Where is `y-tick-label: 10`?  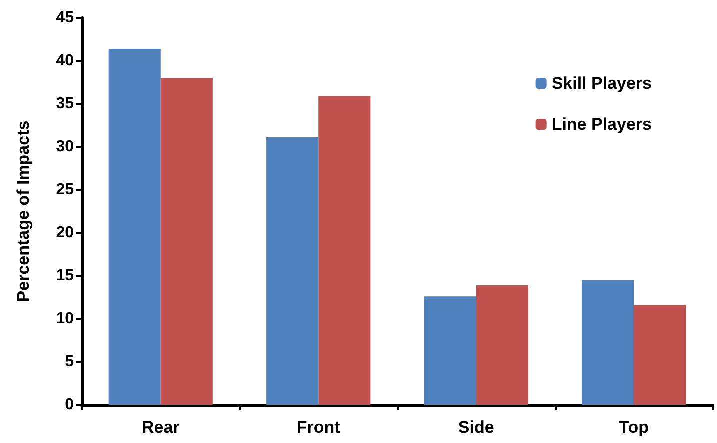
y-tick-label: 10 is located at coordinates (65, 319).